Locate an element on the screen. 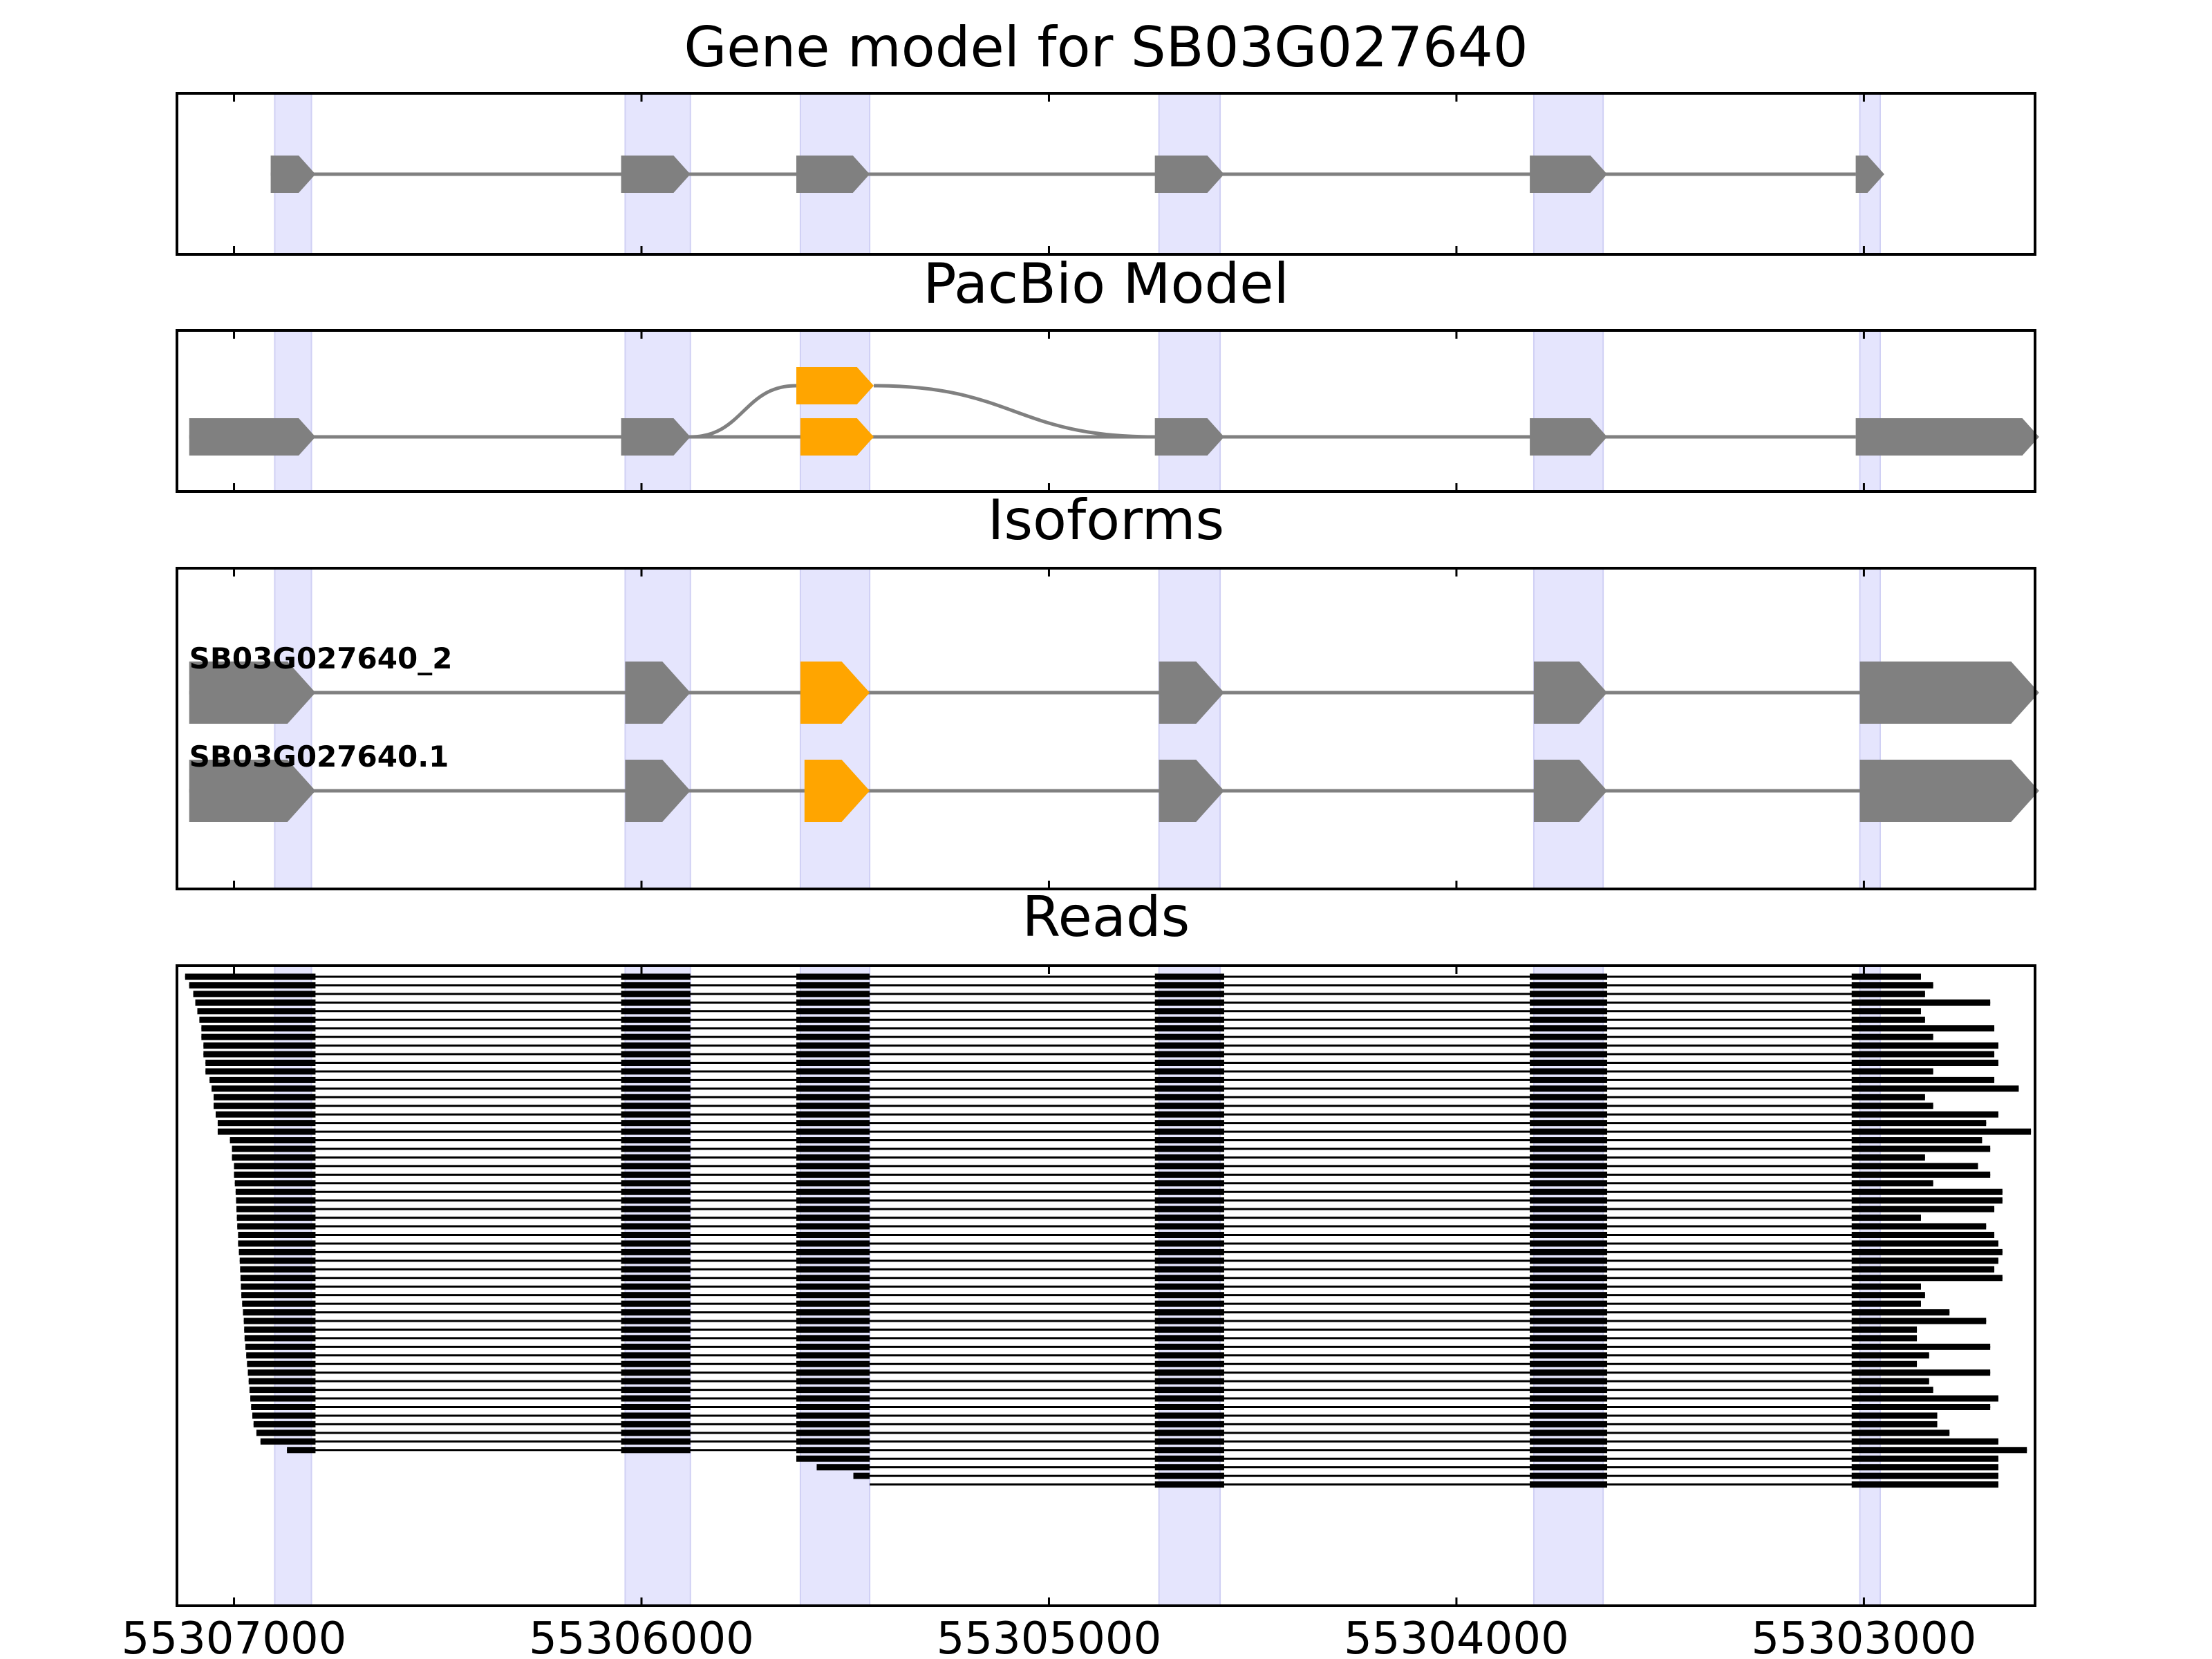 The width and height of the screenshot is (2212, 1659). panel-title-reads: Reads is located at coordinates (1106, 917).